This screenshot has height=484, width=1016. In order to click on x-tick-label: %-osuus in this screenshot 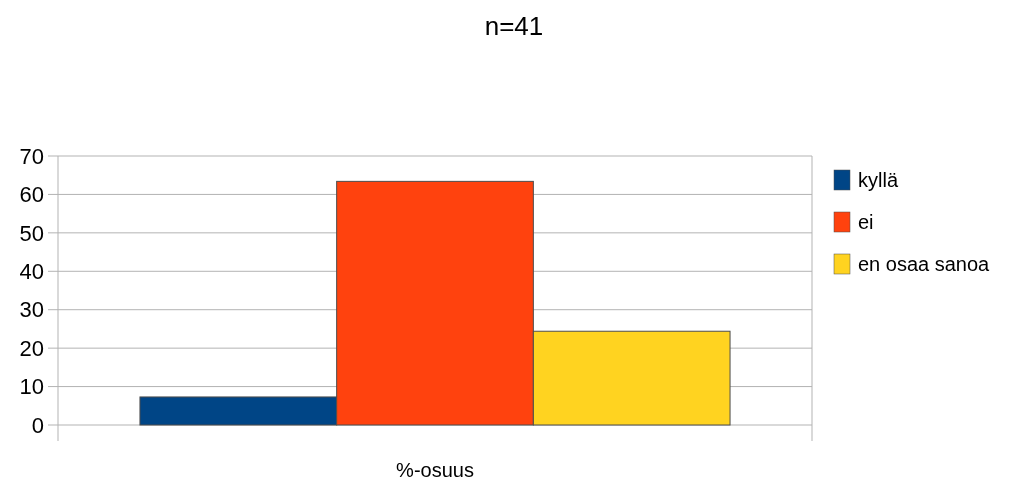, I will do `click(435, 470)`.